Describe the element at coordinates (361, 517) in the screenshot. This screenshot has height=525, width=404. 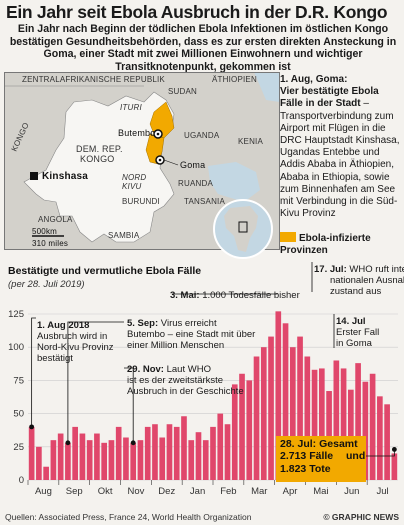
I see `credit-text: © GRAPHIC NEWS` at that location.